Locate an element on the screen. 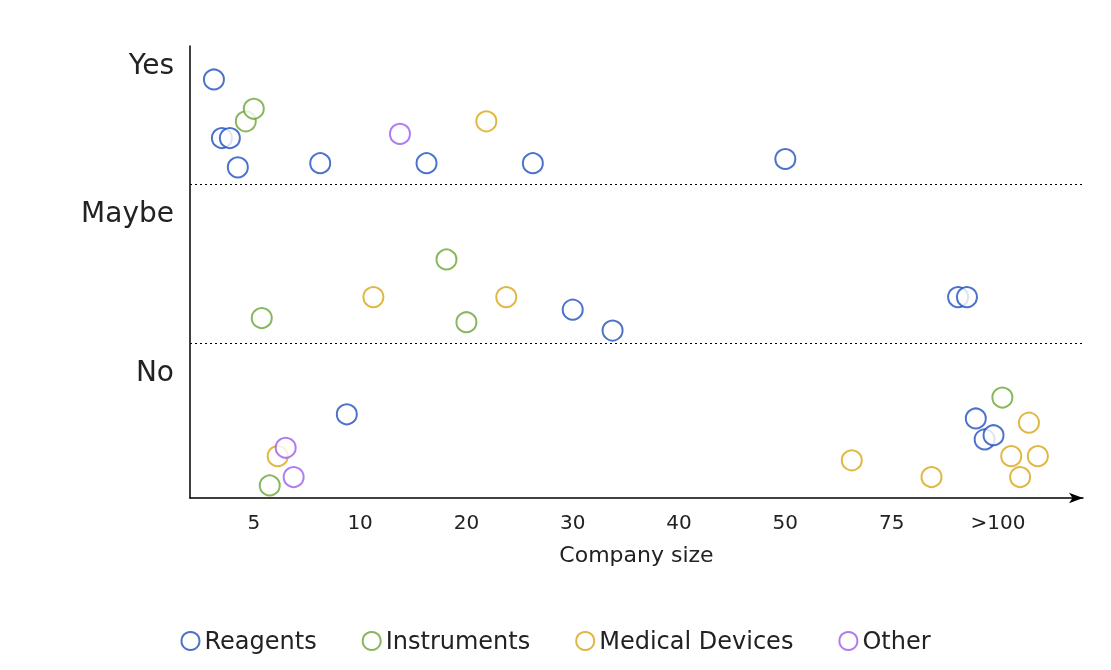 Image resolution: width=1111 pixels, height=670 pixels. x-tick-label: 40 is located at coordinates (679, 522).